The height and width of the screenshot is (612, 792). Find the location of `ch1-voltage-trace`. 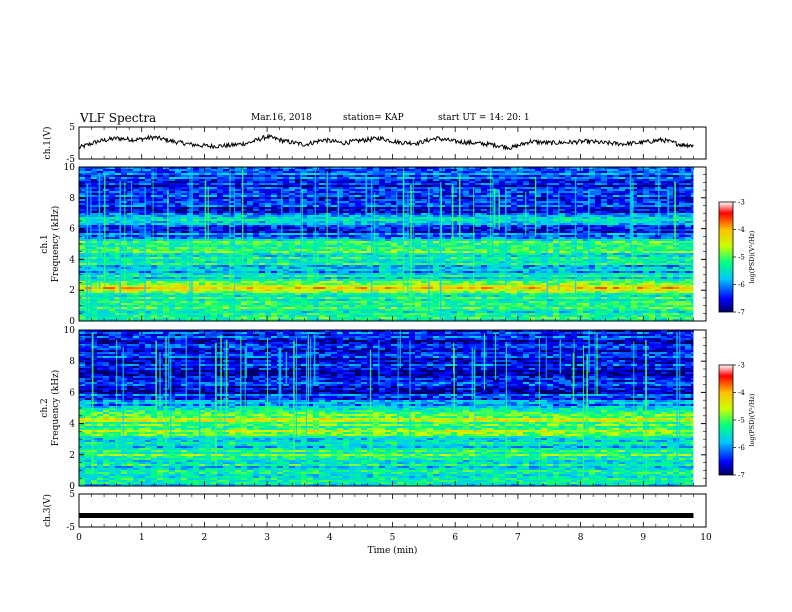

ch1-voltage-trace is located at coordinates (386, 142).